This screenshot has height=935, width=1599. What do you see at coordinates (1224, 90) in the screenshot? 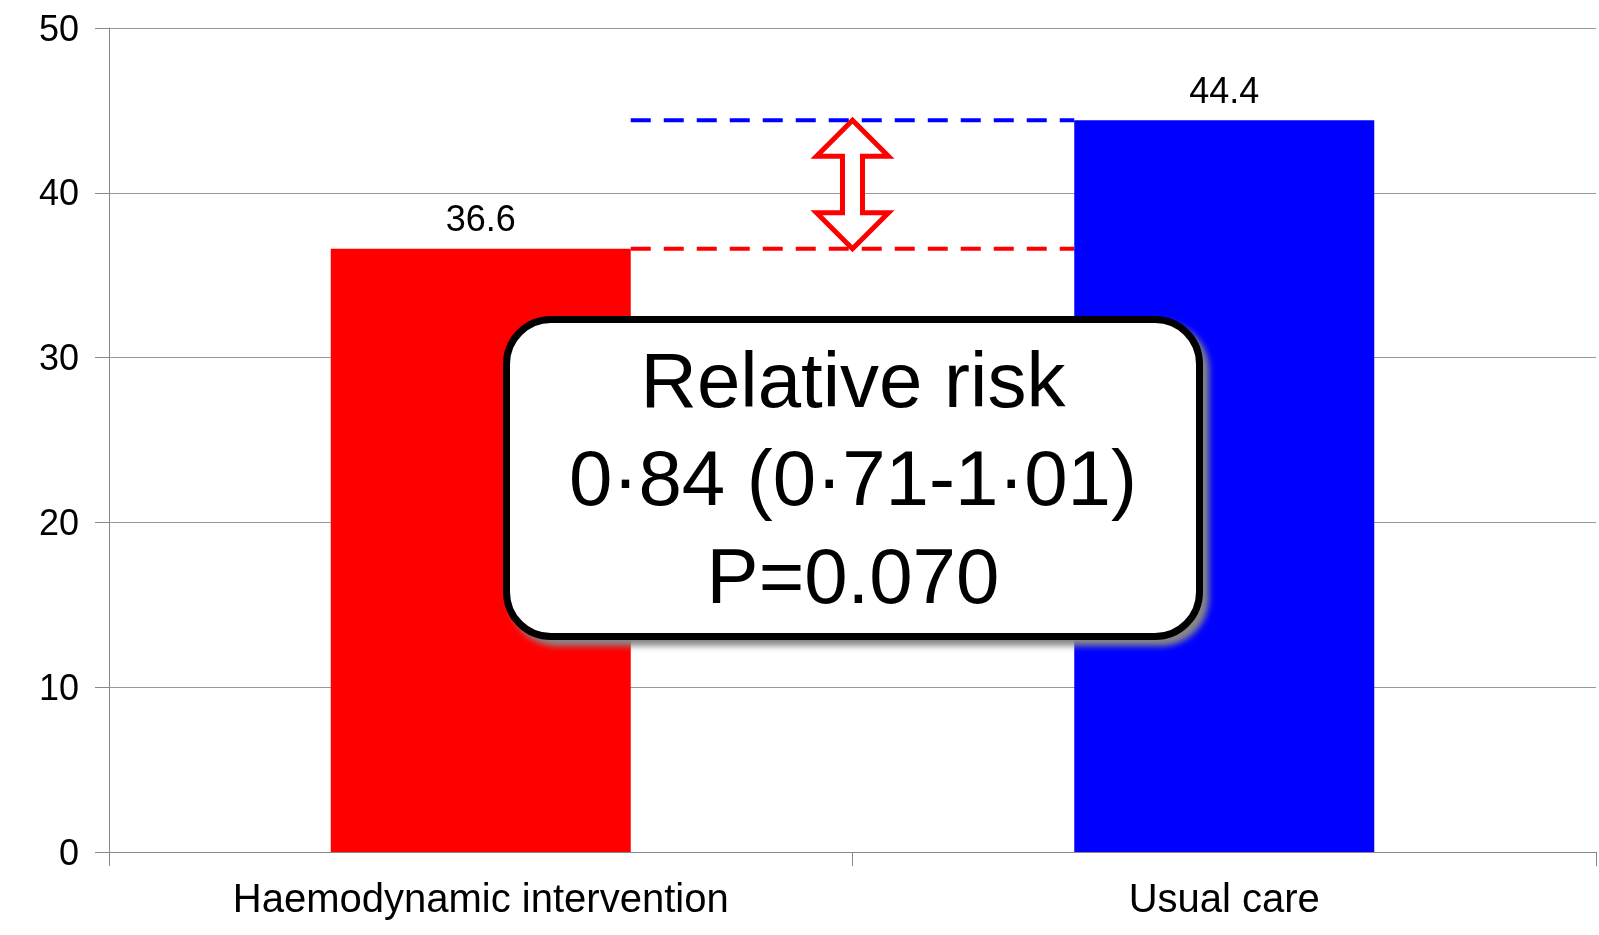
I see `data-label: 44.4` at bounding box center [1224, 90].